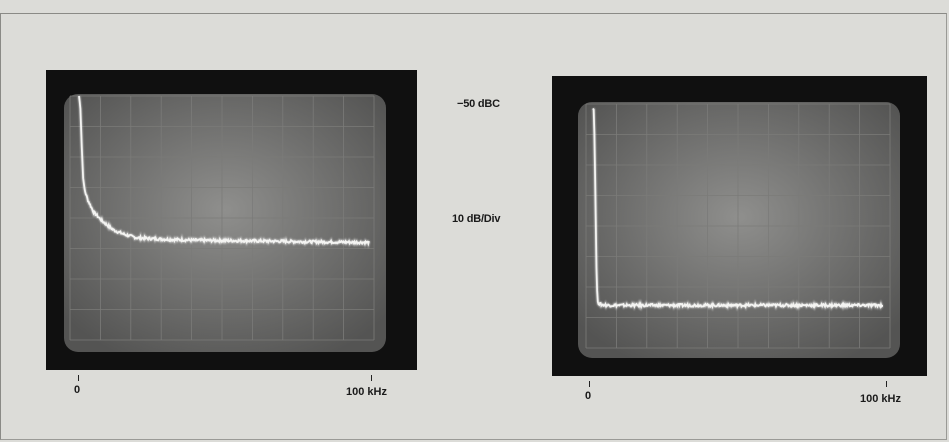 The image size is (949, 442). Describe the element at coordinates (476, 219) in the screenshot. I see `scale-label: 10 dB/Div` at that location.